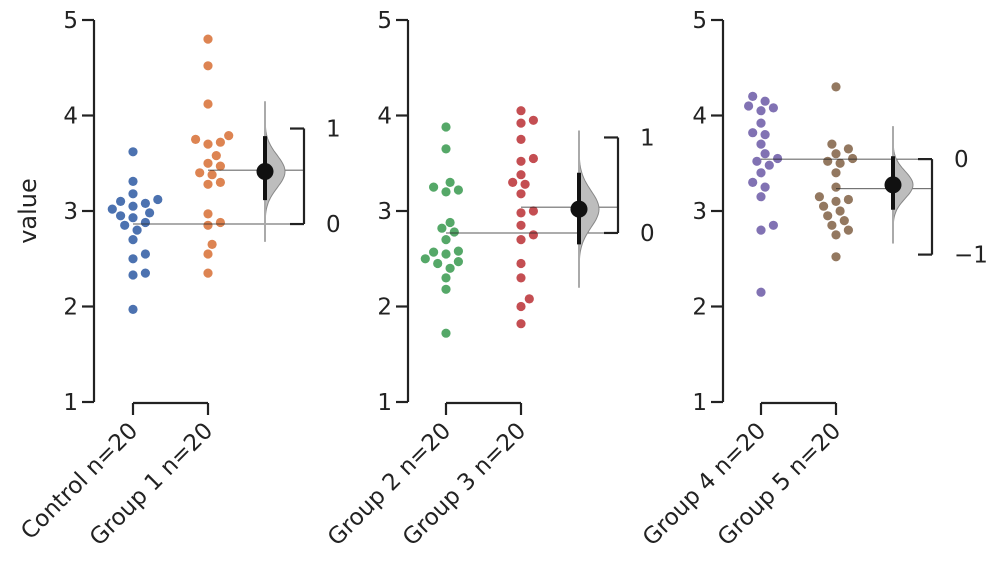 This screenshot has height=569, width=992. I want to click on y-axis-label: value, so click(28, 211).